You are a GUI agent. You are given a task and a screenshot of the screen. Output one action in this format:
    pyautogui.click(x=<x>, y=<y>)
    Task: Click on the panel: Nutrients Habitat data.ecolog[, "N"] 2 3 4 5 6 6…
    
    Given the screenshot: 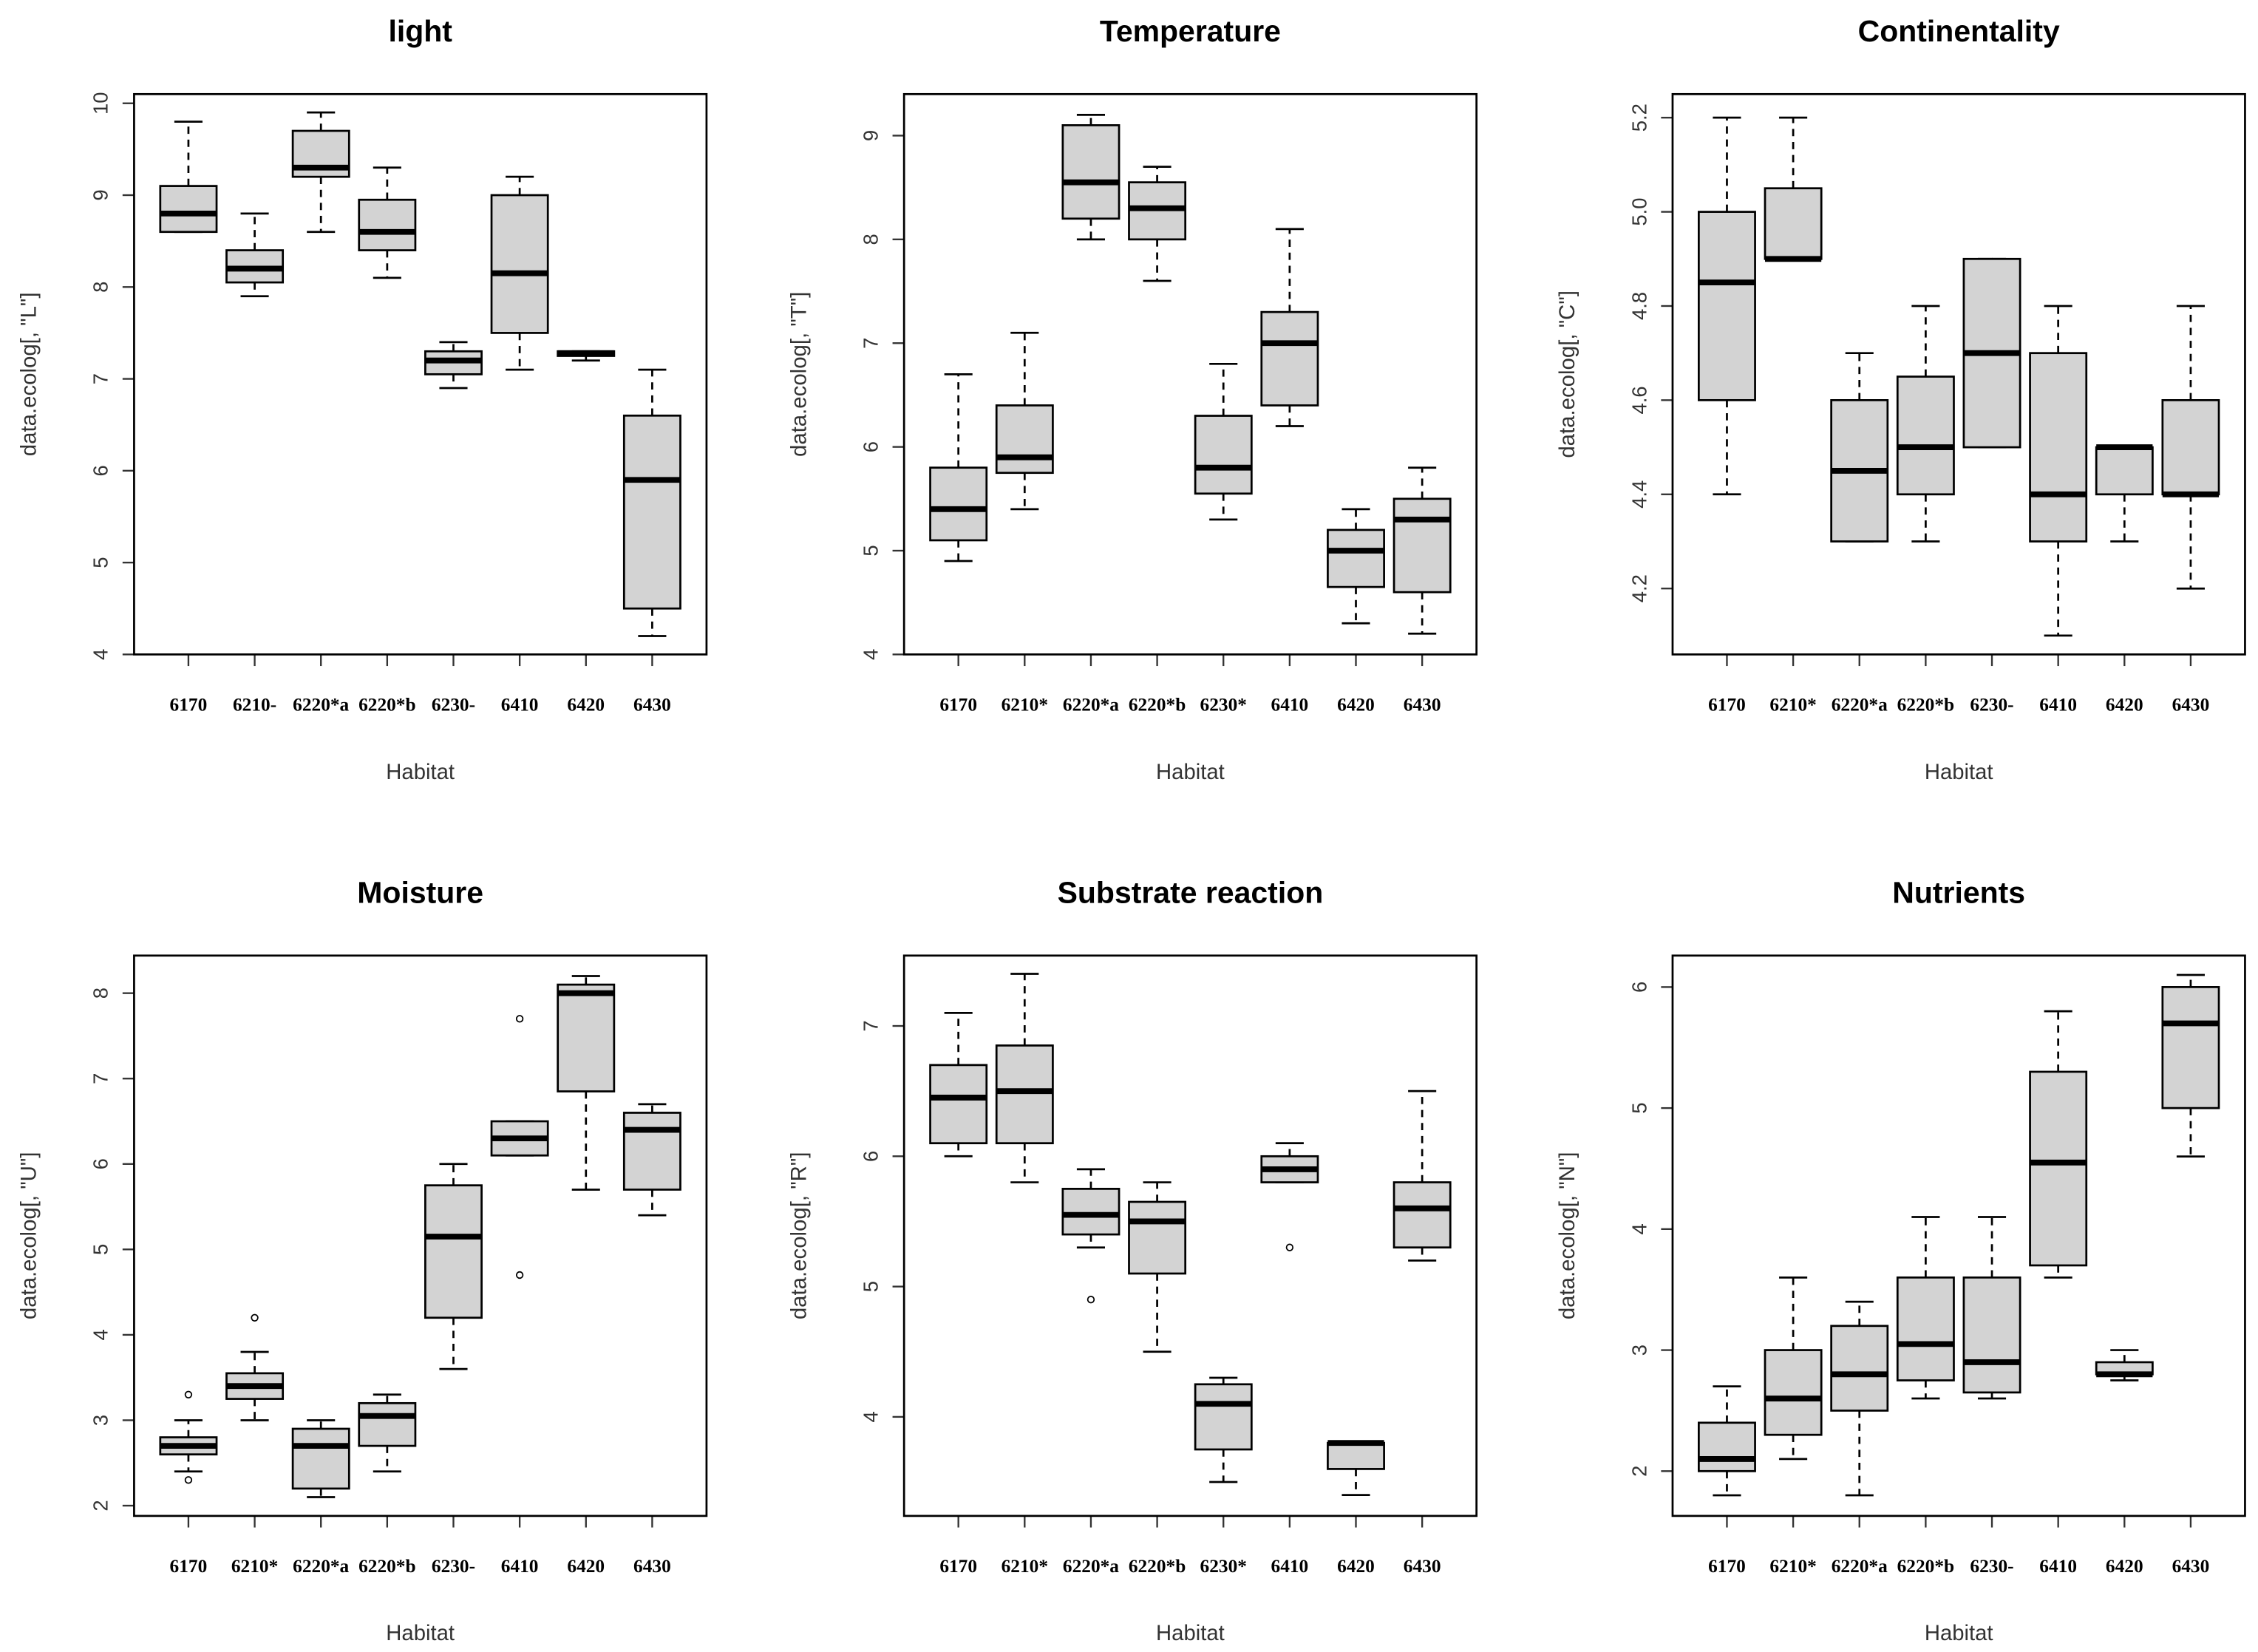 What is the action you would take?
    pyautogui.click(x=1900, y=1260)
    